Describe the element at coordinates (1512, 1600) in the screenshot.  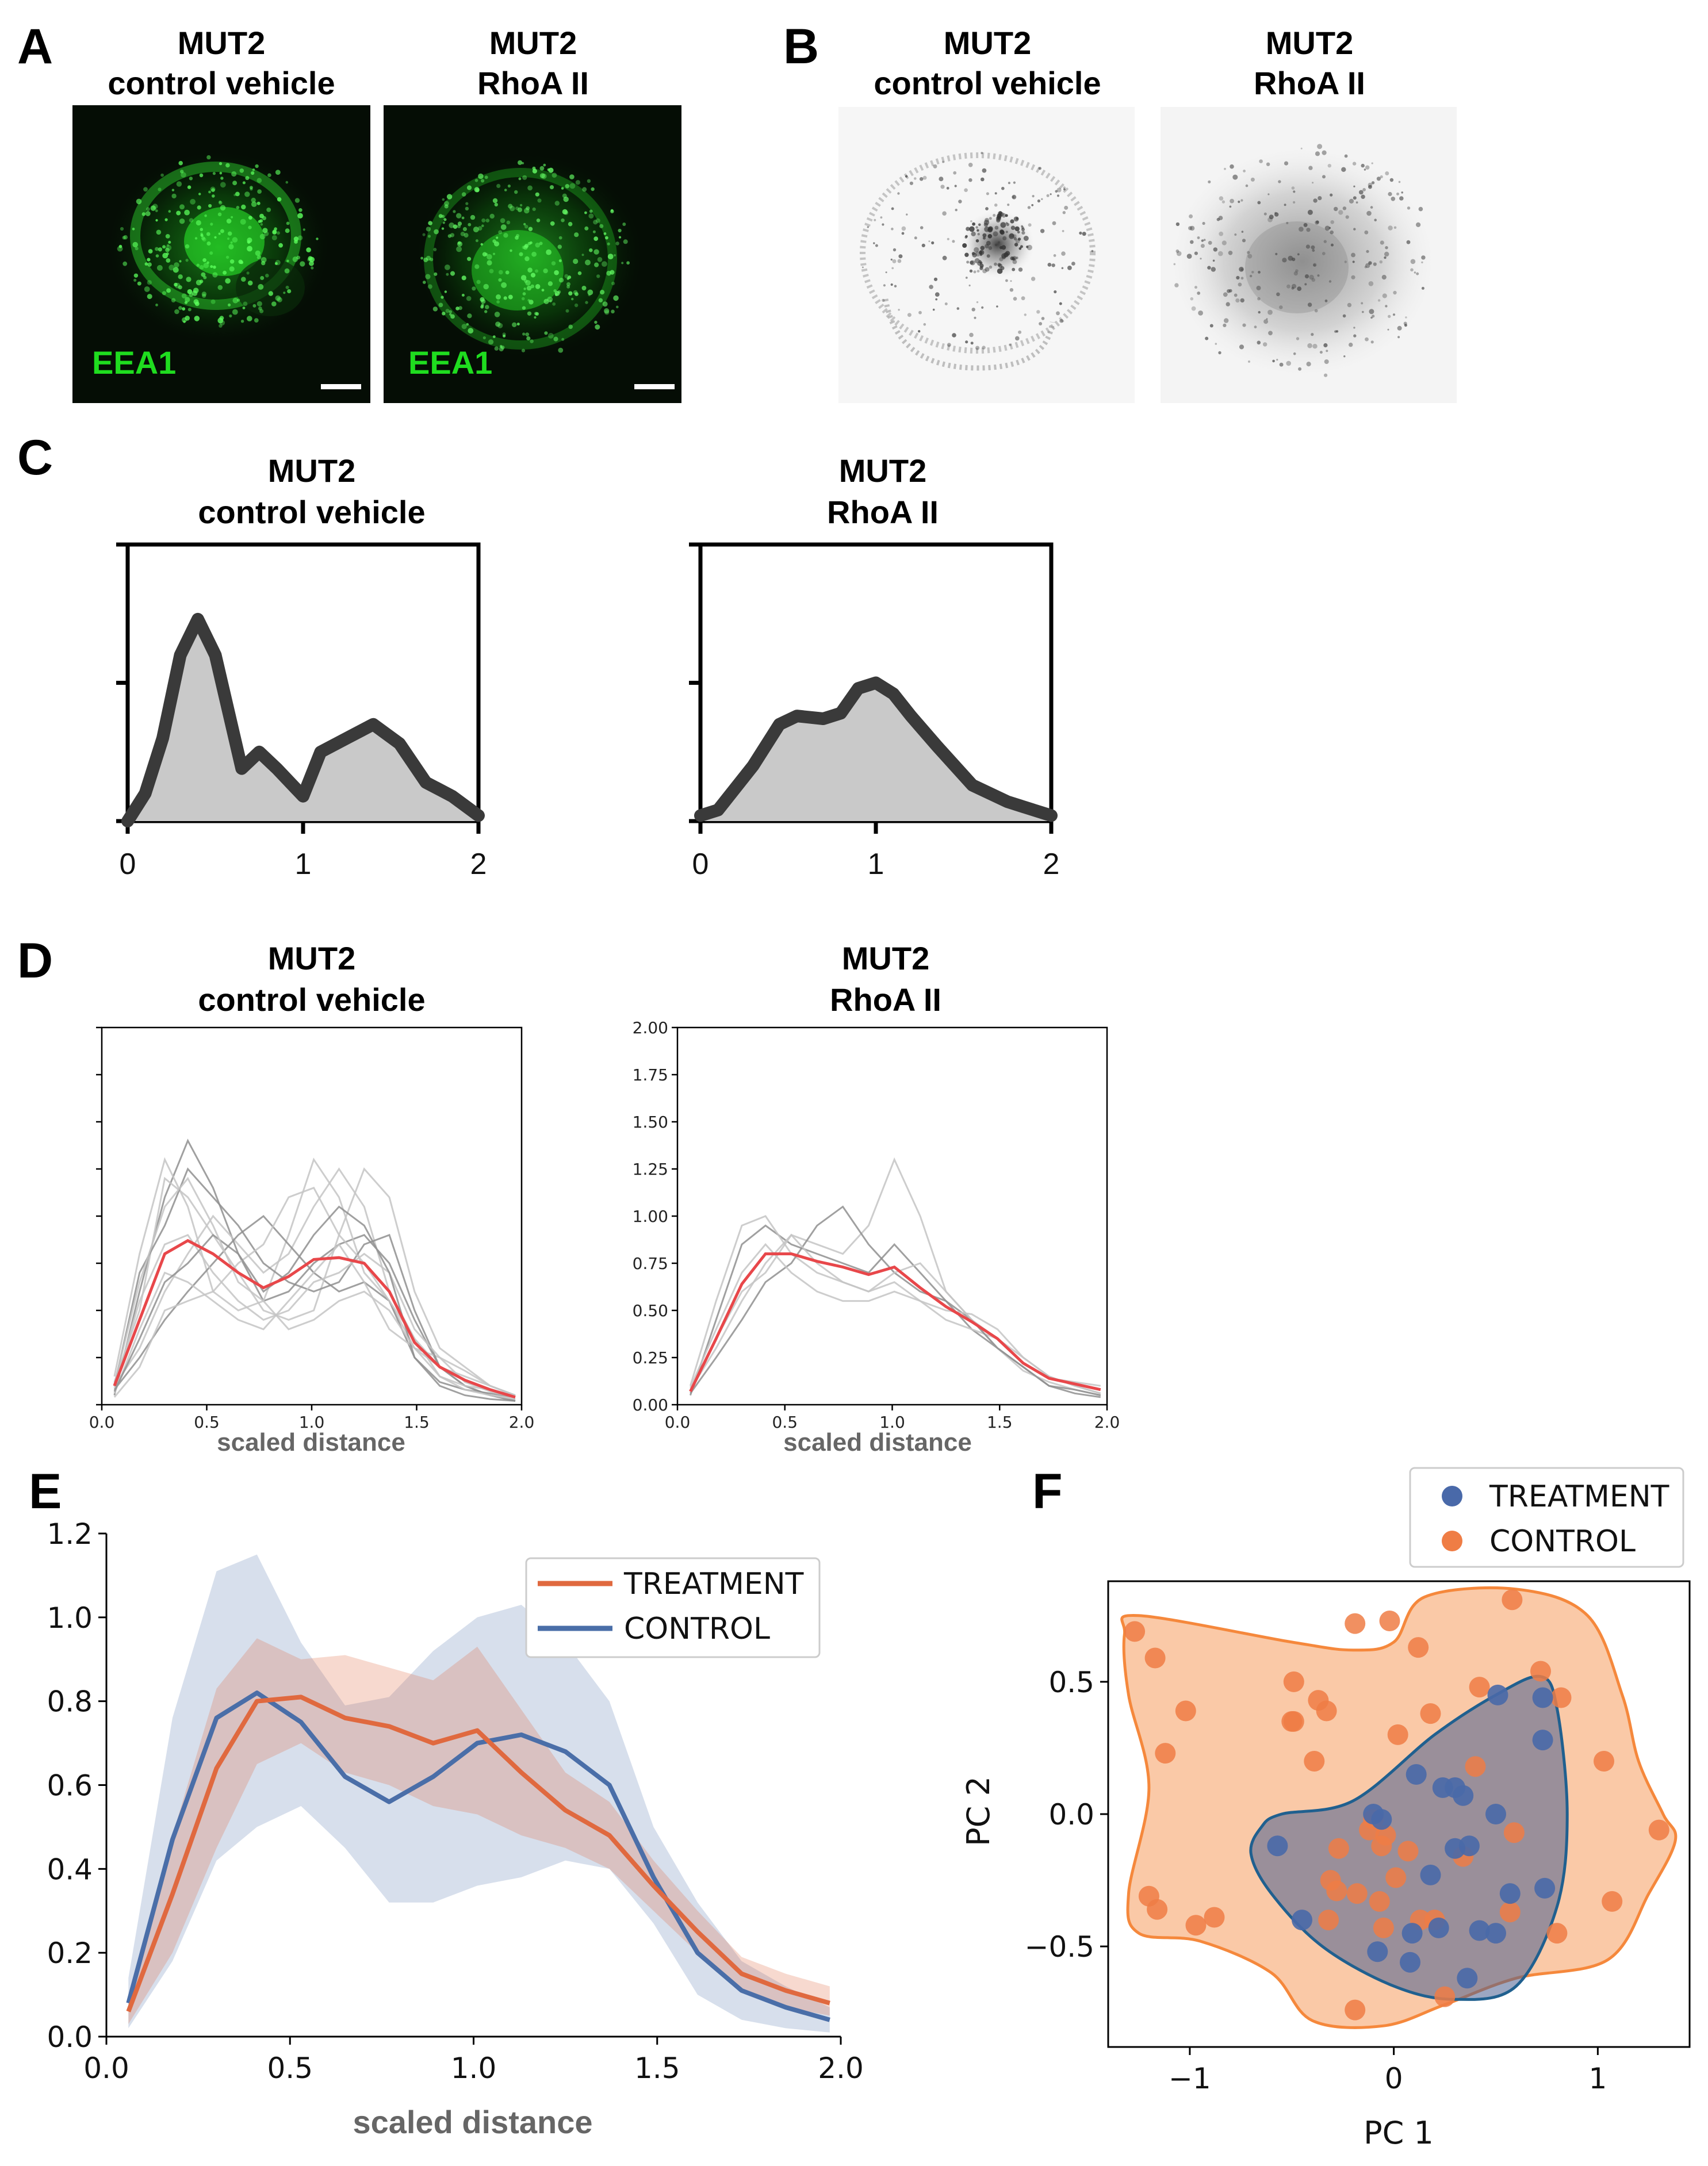
I see `pca-point-control` at that location.